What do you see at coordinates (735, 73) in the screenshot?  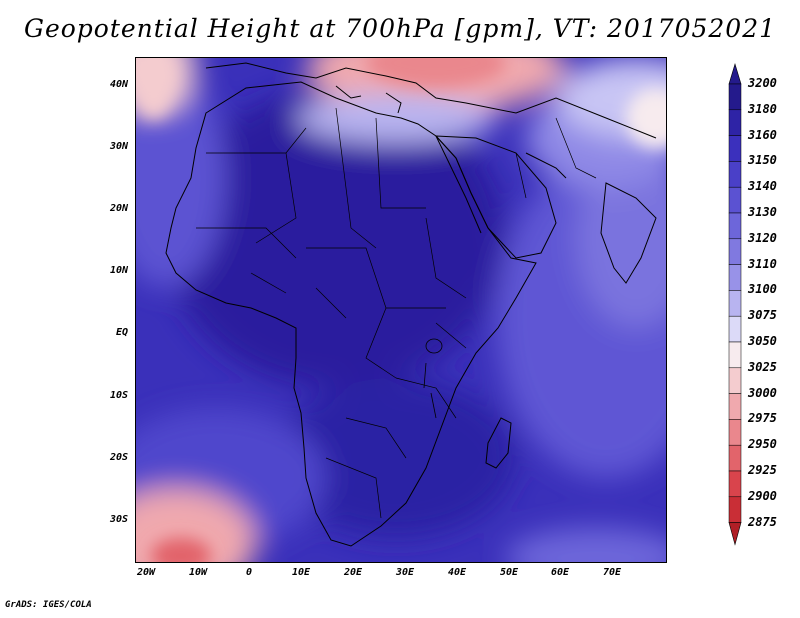 I see `color-bar-top-arrow` at bounding box center [735, 73].